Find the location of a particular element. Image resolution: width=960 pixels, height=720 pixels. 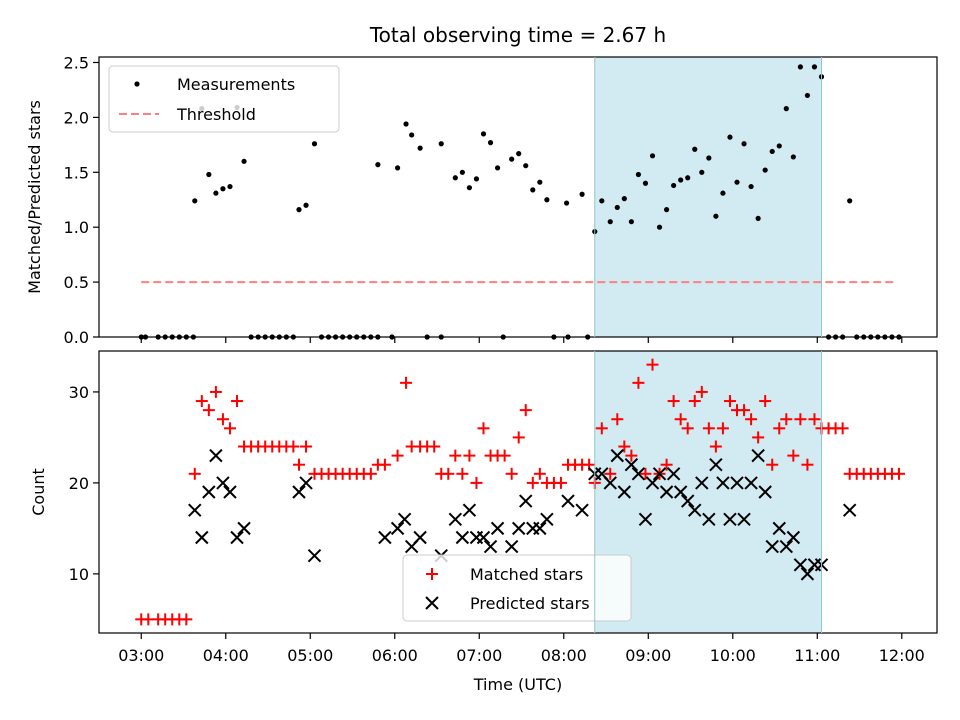

bottom-y-axis-label: Count is located at coordinates (38, 492).